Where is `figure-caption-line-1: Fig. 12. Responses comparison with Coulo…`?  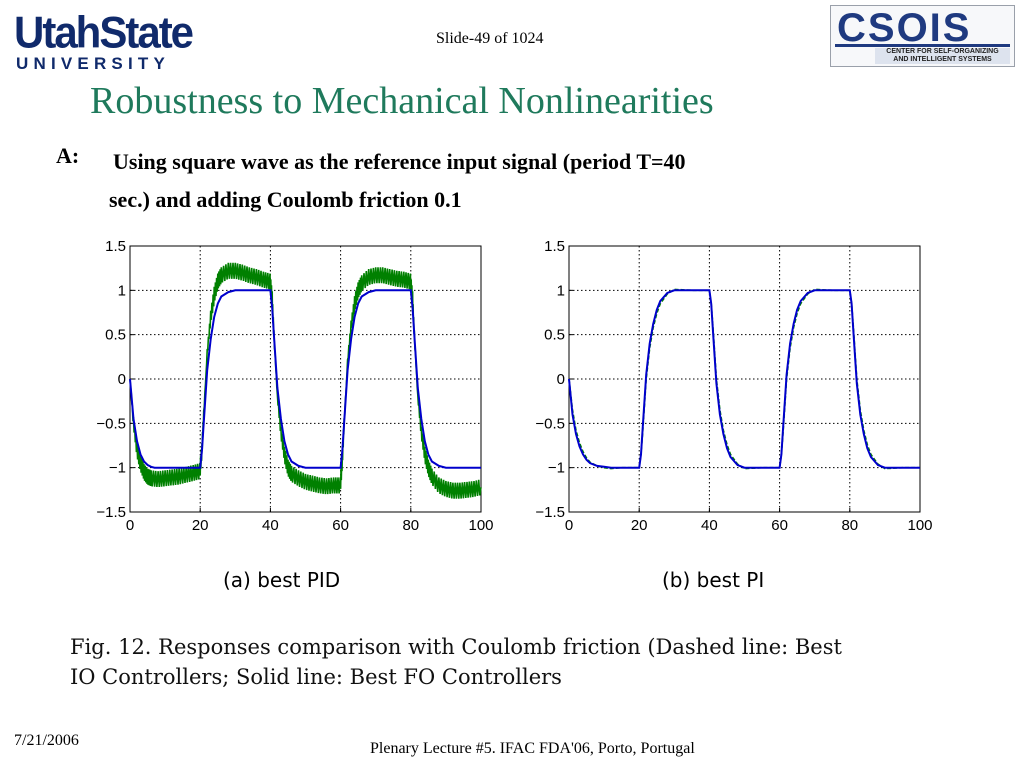 figure-caption-line-1: Fig. 12. Responses comparison with Coulo… is located at coordinates (456, 647).